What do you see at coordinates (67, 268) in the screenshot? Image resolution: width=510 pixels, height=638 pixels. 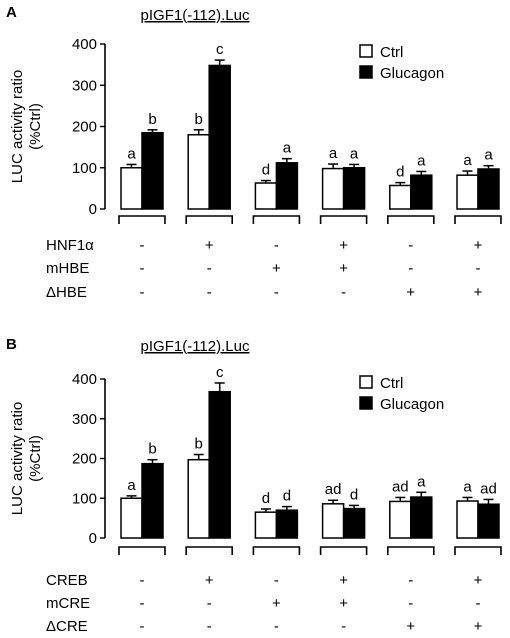 I see `factor-label: mHBE` at bounding box center [67, 268].